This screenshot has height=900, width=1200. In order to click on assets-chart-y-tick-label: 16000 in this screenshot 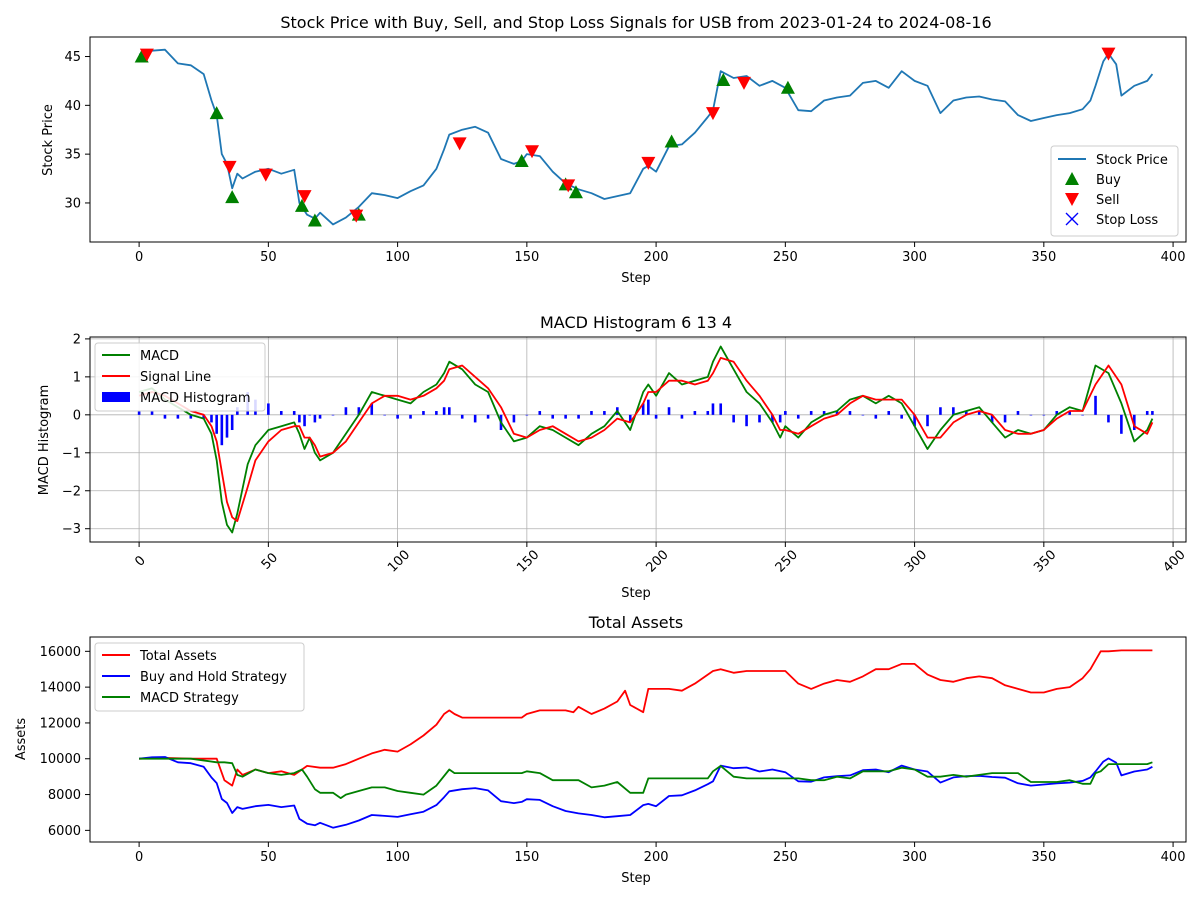, I will do `click(60, 652)`.